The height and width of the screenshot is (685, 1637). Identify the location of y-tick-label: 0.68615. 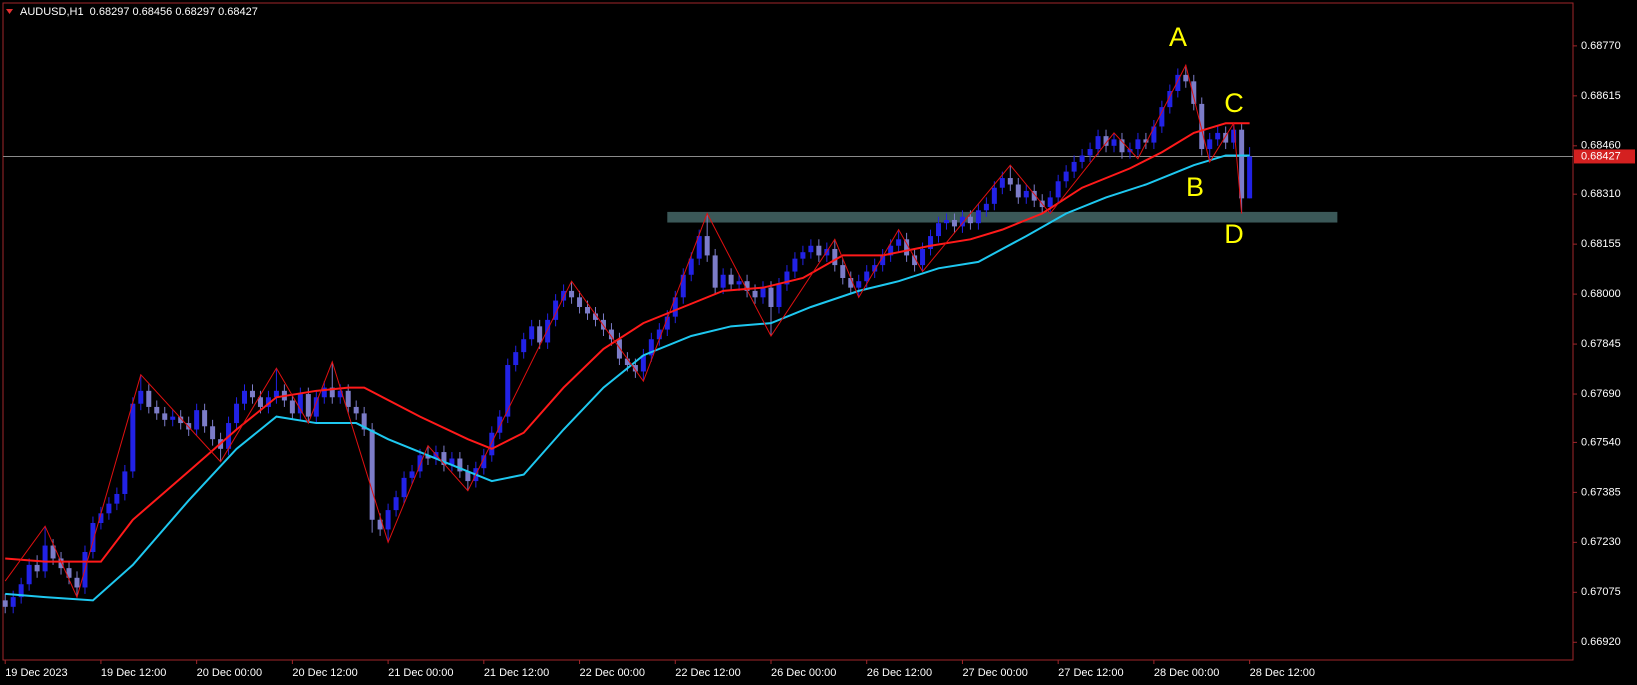
(1601, 96).